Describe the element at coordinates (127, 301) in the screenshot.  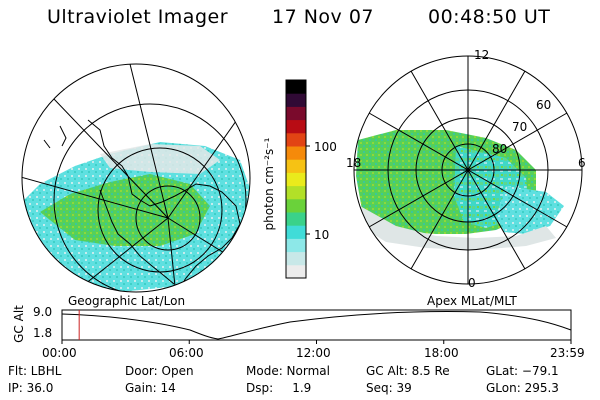
I see `left-panel-caption: Geographic Lat/Lon` at that location.